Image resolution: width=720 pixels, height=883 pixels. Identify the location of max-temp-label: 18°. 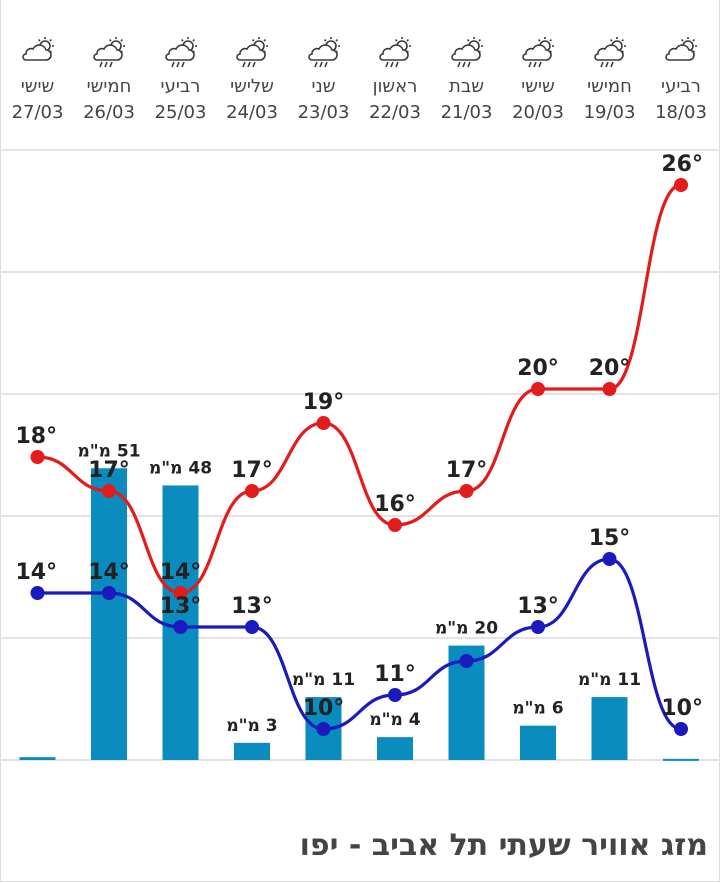
(37, 436).